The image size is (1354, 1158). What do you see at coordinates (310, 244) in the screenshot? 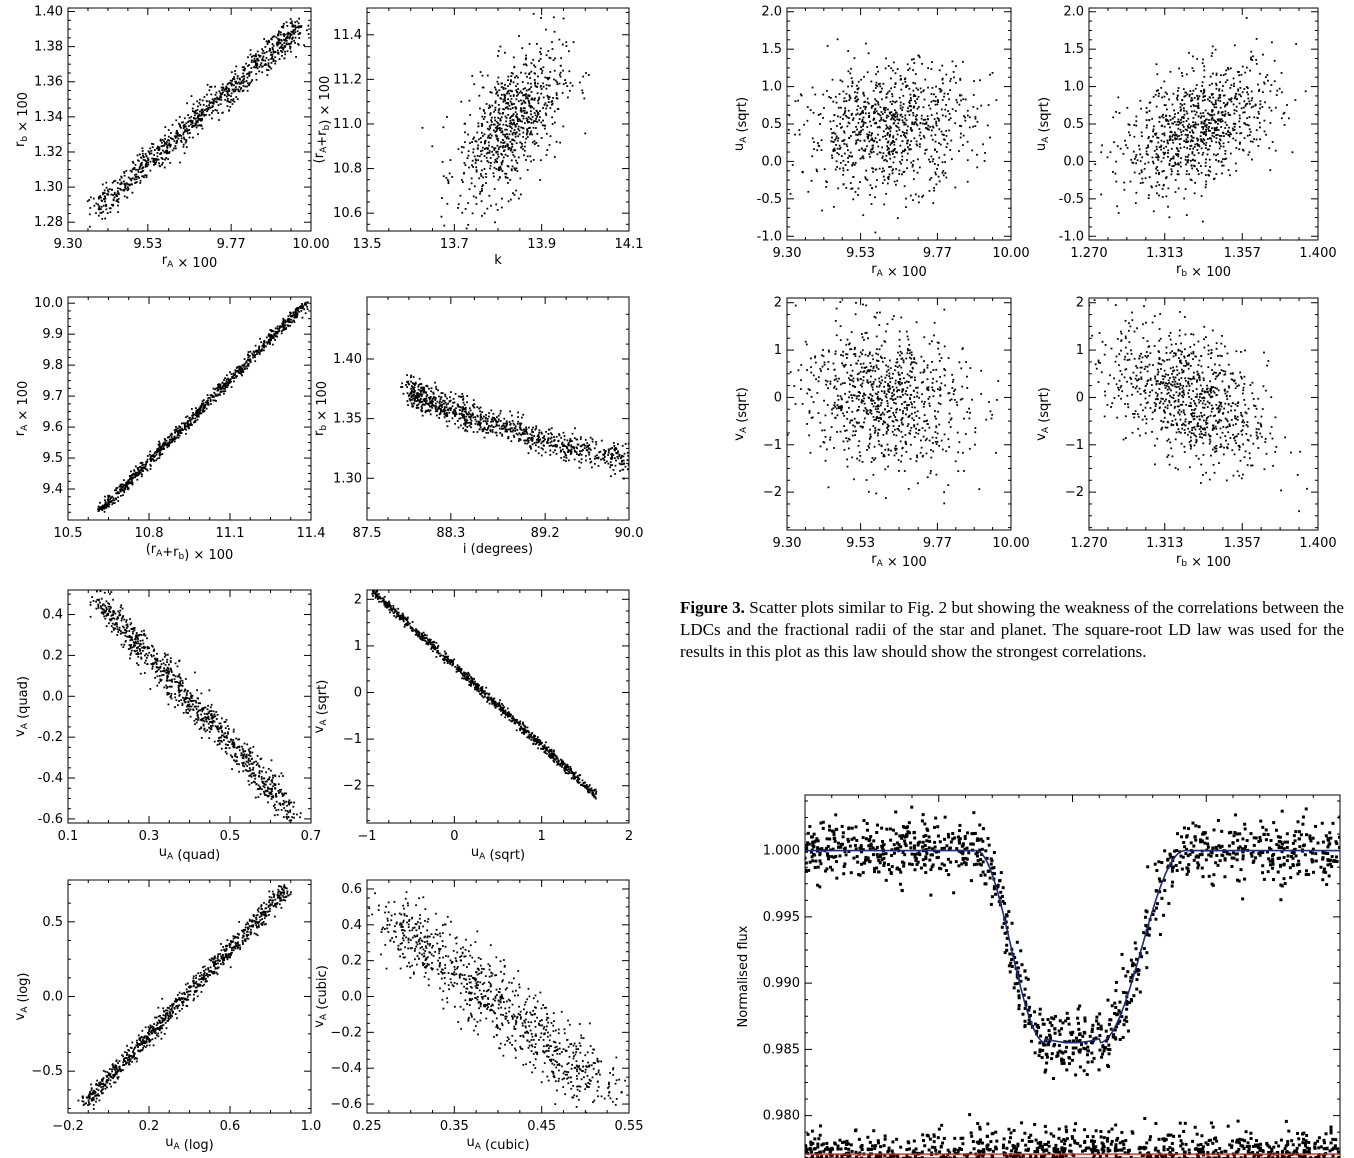
I see `x-tick-label: 10.00` at bounding box center [310, 244].